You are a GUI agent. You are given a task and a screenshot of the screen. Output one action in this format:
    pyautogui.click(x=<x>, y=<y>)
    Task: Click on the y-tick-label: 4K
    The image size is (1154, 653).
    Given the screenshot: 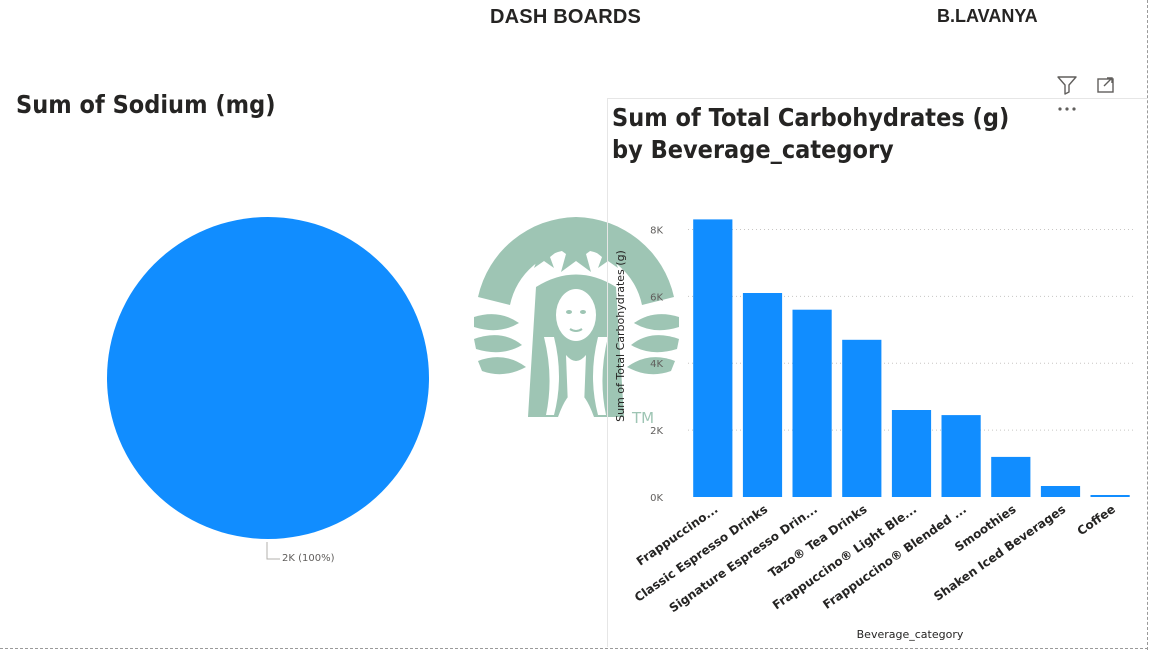 What is the action you would take?
    pyautogui.click(x=656, y=364)
    